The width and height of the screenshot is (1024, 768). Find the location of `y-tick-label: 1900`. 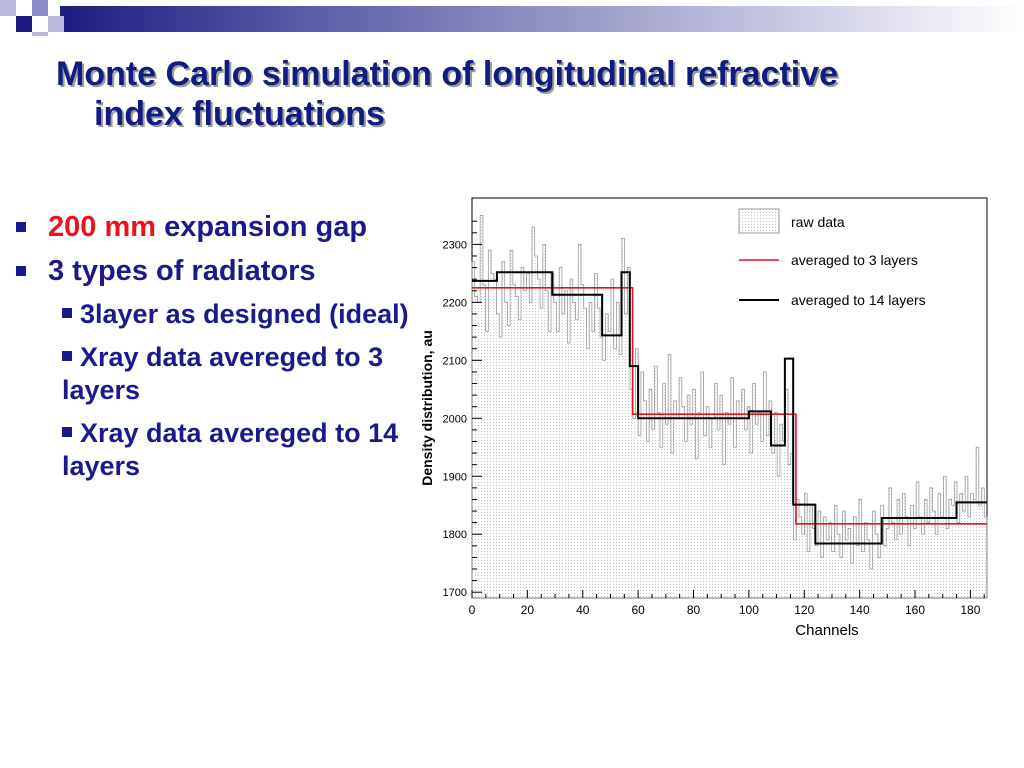

y-tick-label: 1900 is located at coordinates (455, 477).